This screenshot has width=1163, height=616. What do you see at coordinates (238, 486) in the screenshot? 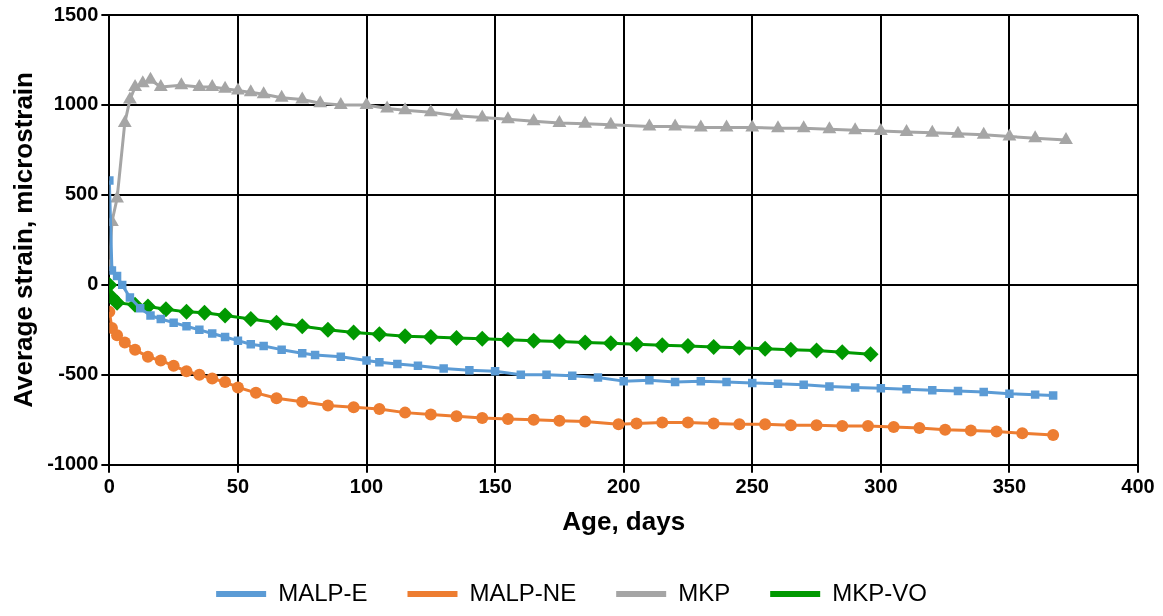
I see `x-tick-label: 50` at bounding box center [238, 486].